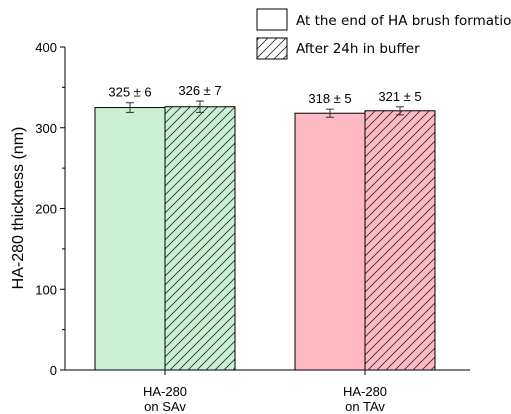 The height and width of the screenshot is (414, 511). What do you see at coordinates (329, 98) in the screenshot?
I see `data-label: 318 ± 5` at bounding box center [329, 98].